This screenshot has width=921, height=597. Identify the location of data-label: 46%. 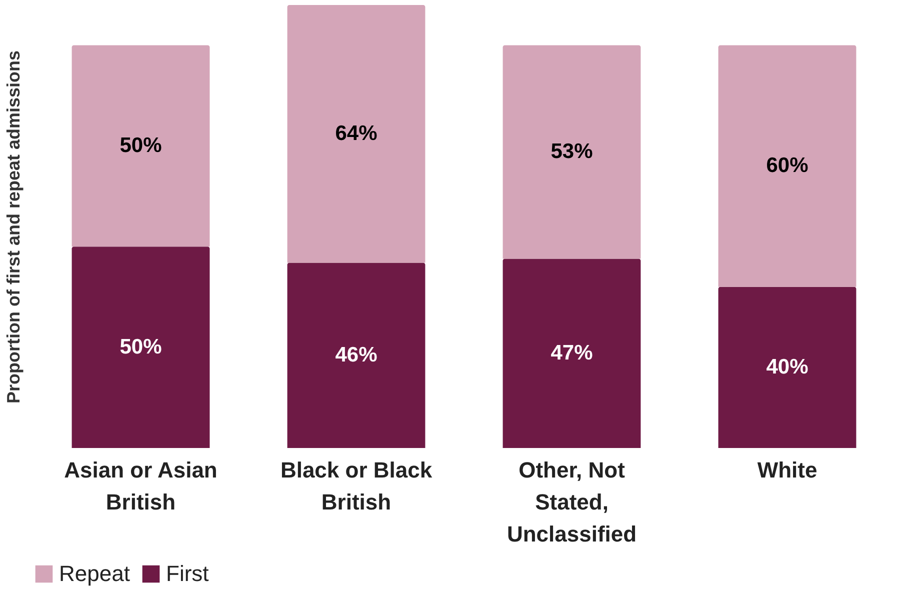
(356, 354).